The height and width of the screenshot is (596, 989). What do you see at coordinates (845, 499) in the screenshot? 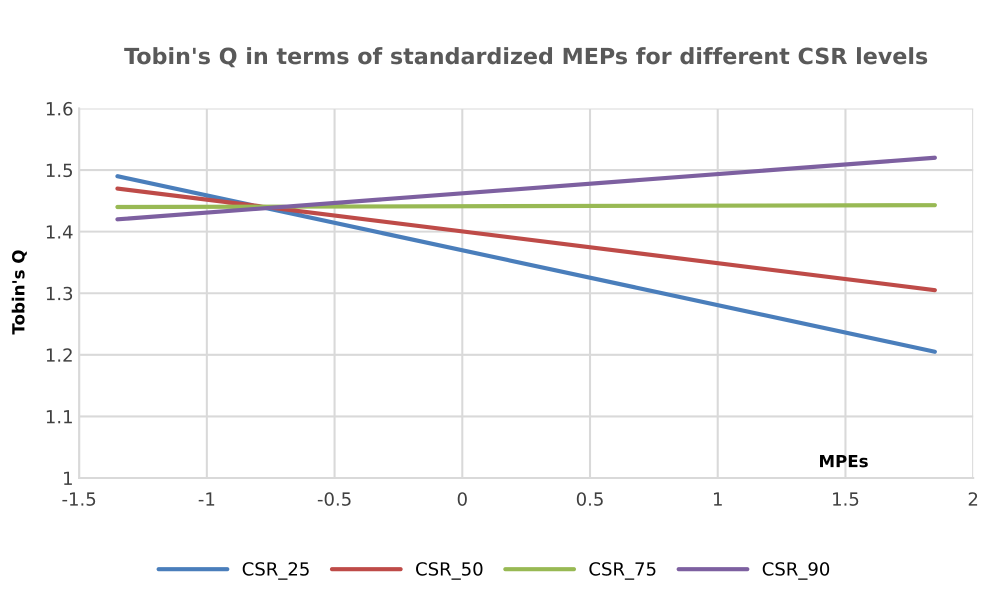
I see `x-tick-label: 1.5` at bounding box center [845, 499].